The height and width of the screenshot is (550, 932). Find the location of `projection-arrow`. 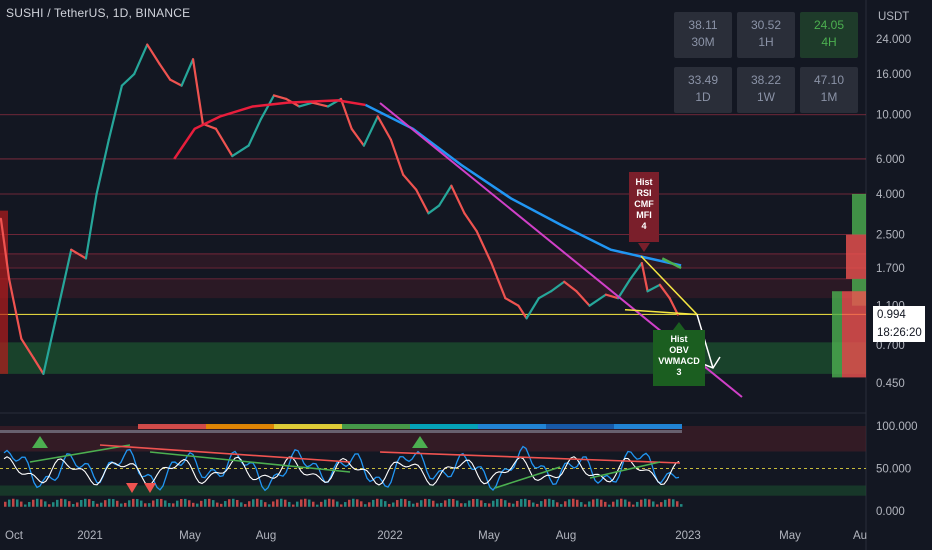

projection-arrow is located at coordinates (705, 341).